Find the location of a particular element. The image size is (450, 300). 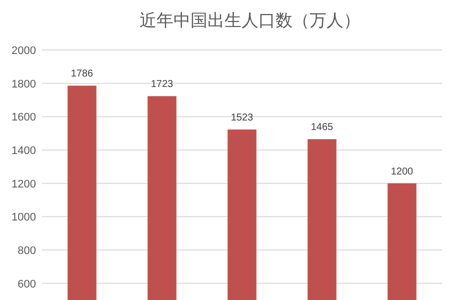

data-label: 1786 is located at coordinates (82, 74).